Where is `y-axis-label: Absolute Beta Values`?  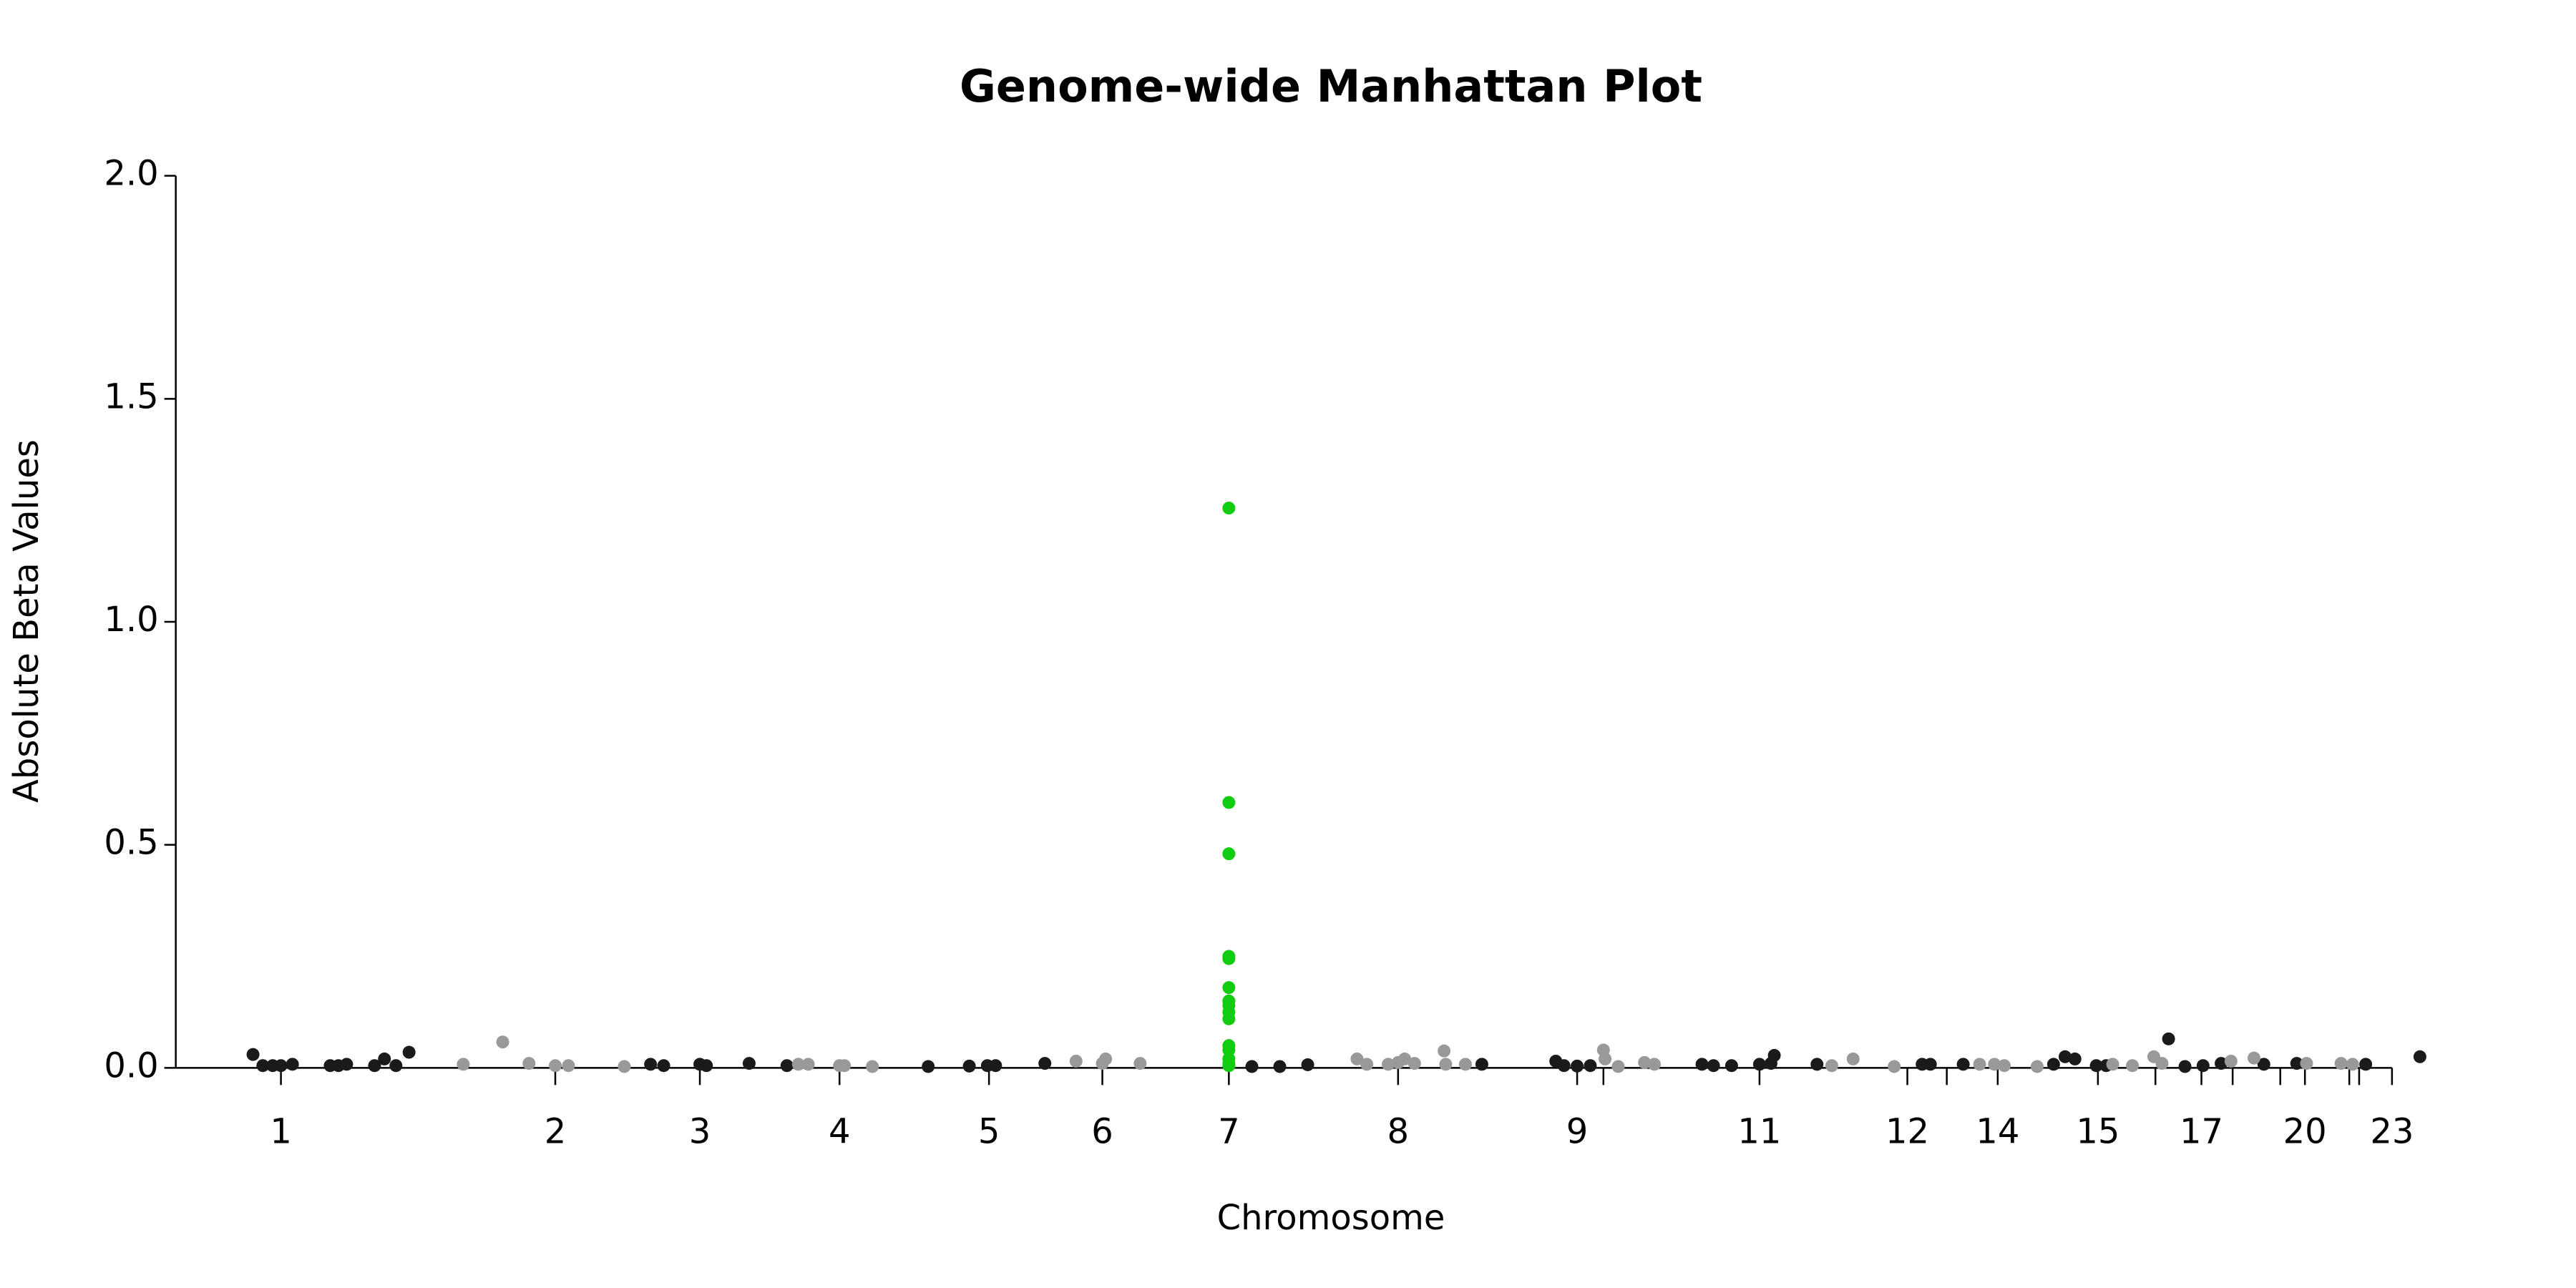 y-axis-label: Absolute Beta Values is located at coordinates (26, 621).